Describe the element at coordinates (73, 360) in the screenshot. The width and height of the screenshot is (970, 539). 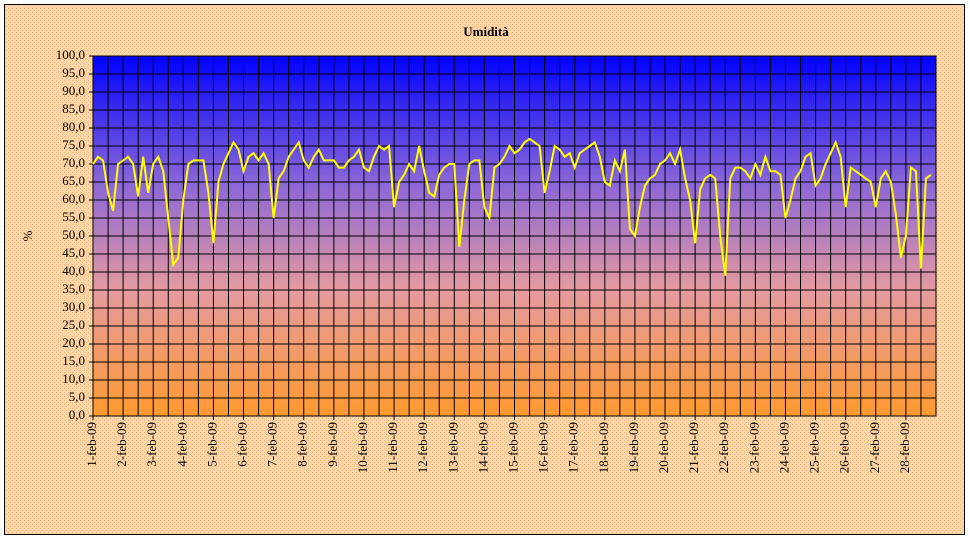
I see `y-tick-label: 15,0` at that location.